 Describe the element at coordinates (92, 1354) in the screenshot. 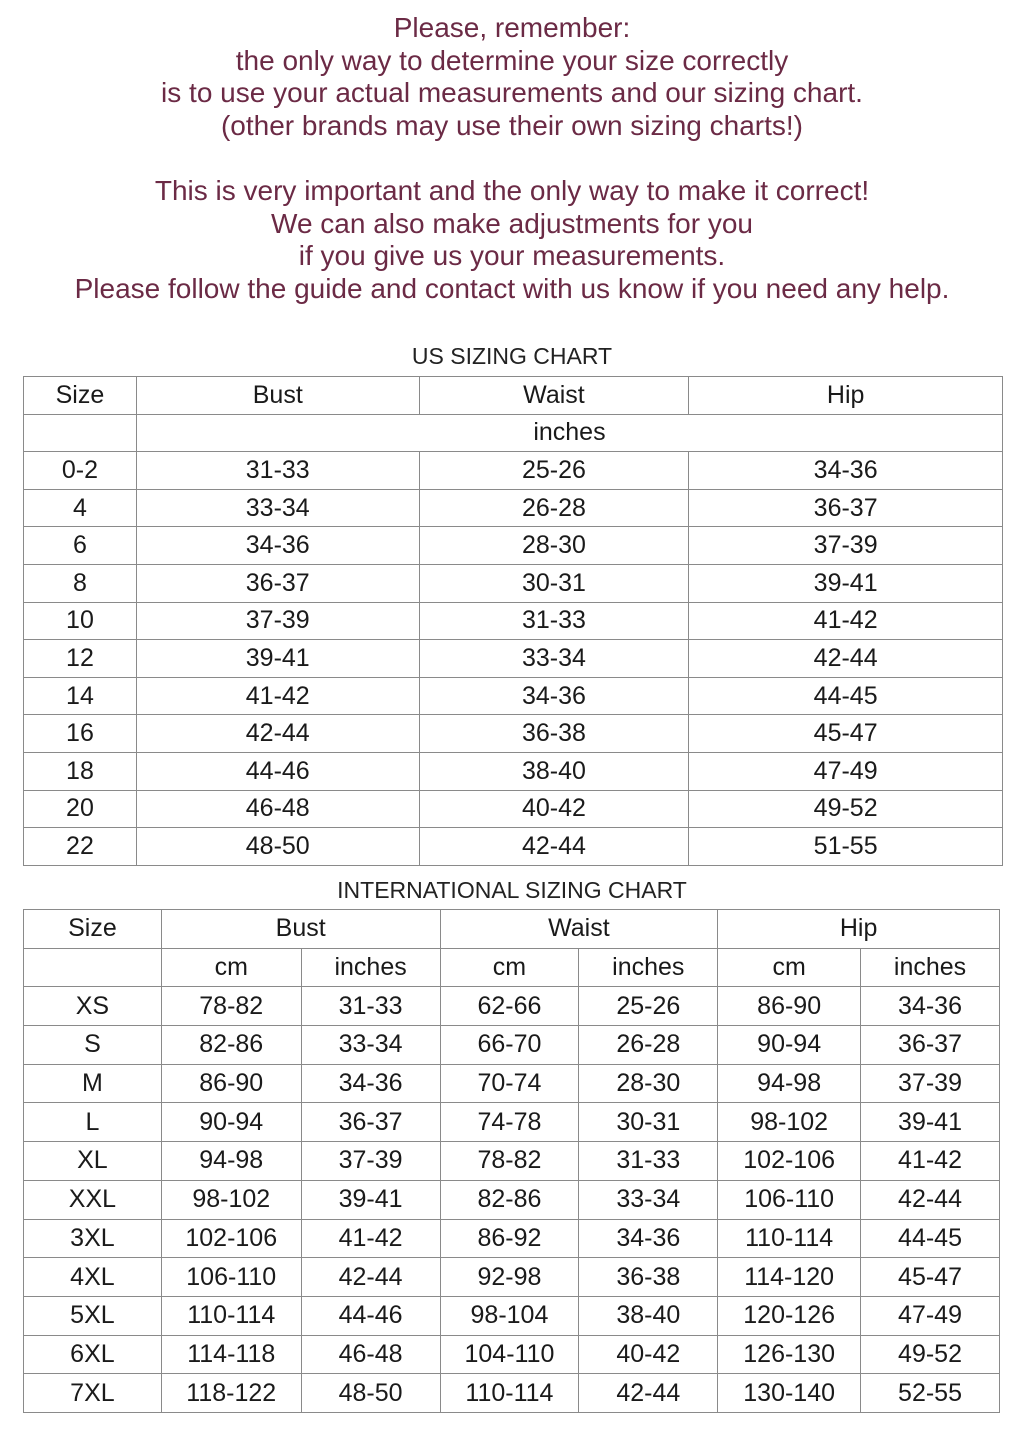

I see `size-cell: 6XL` at that location.